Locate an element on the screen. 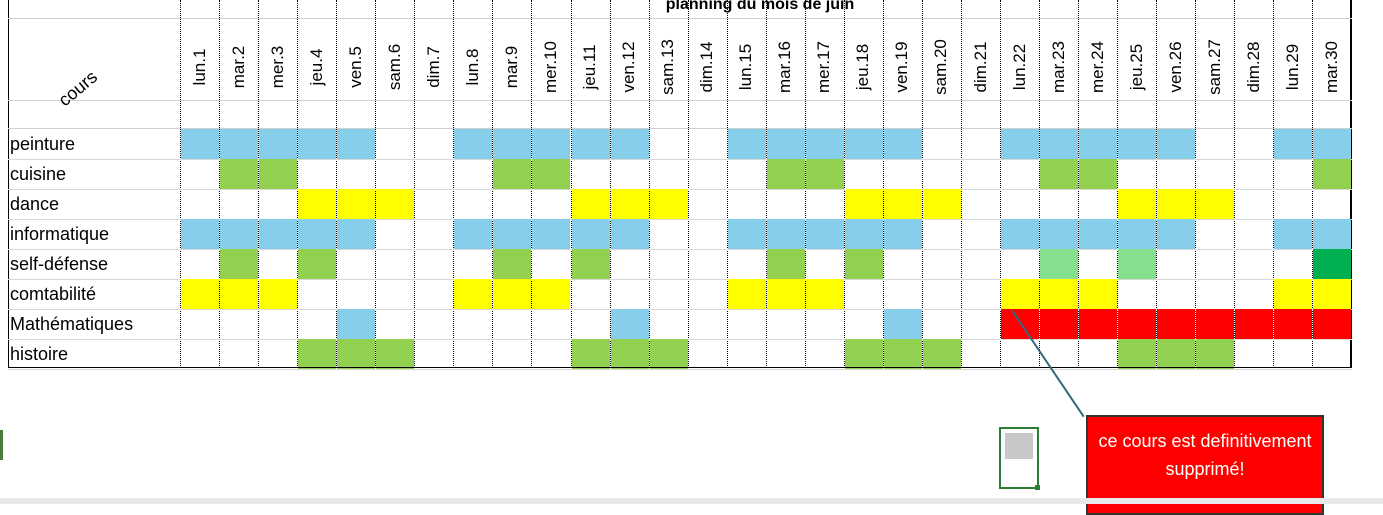  day-header: mar.9 is located at coordinates (511, 67).